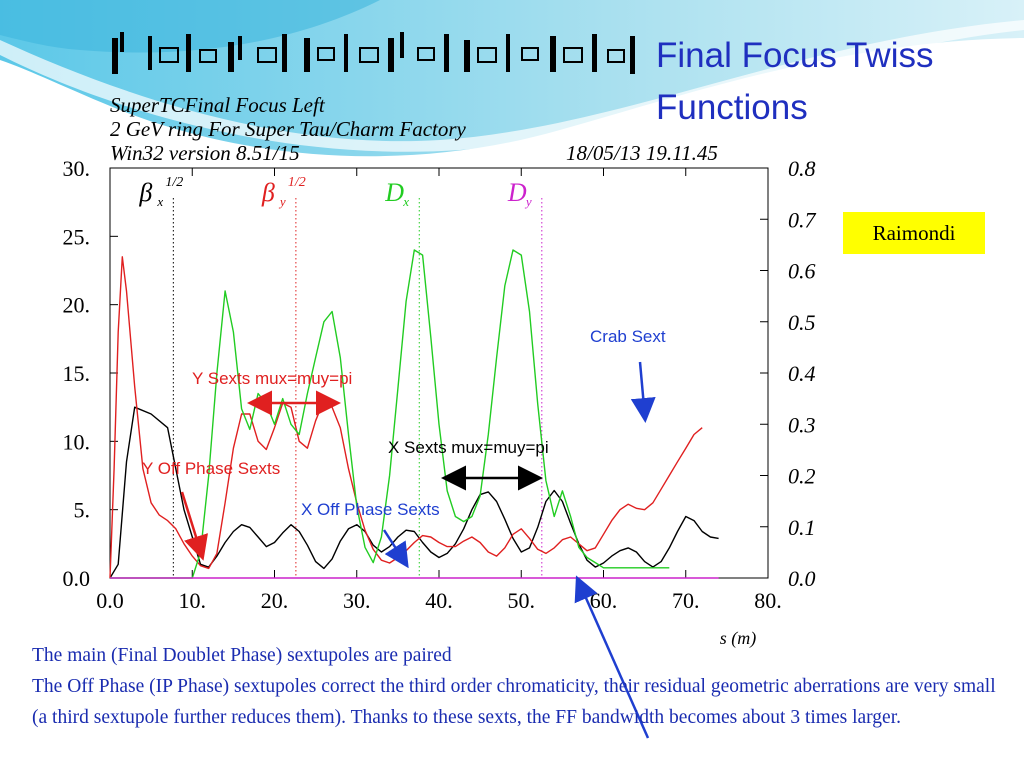 The image size is (1024, 768). What do you see at coordinates (802, 476) in the screenshot?
I see `y-right-tick-label: 0.2` at bounding box center [802, 476].